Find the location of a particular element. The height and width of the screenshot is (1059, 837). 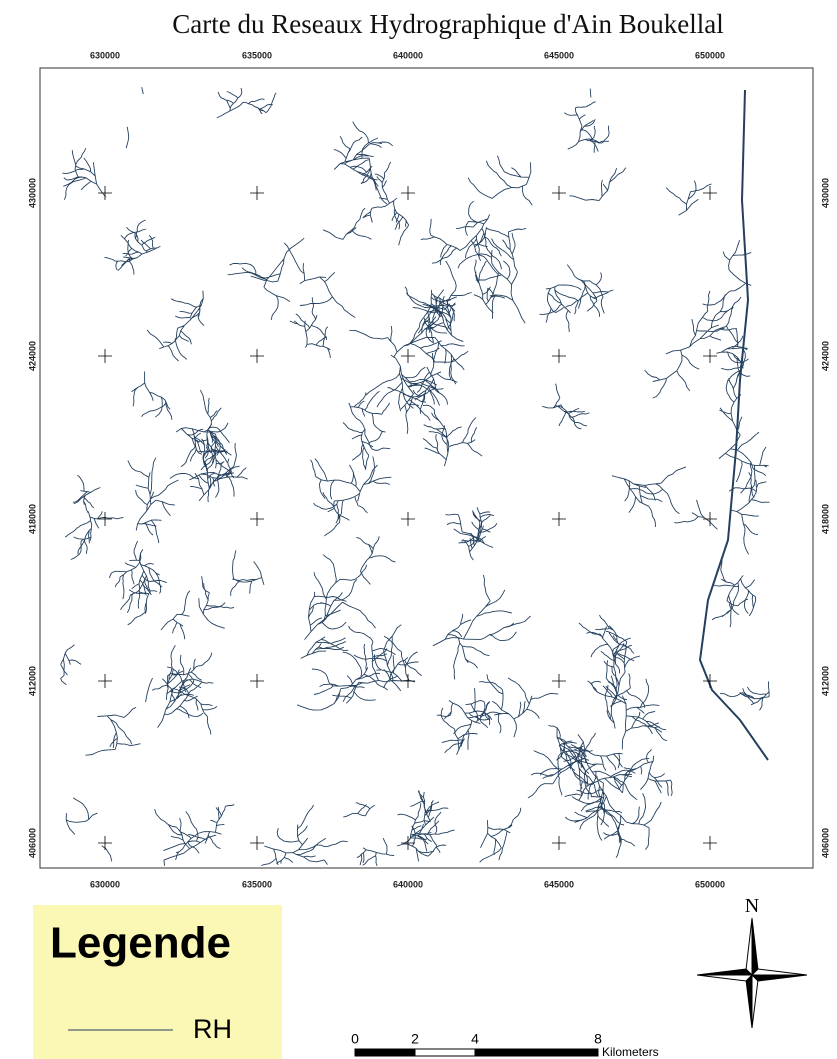

north-arrow: N is located at coordinates (752, 962).